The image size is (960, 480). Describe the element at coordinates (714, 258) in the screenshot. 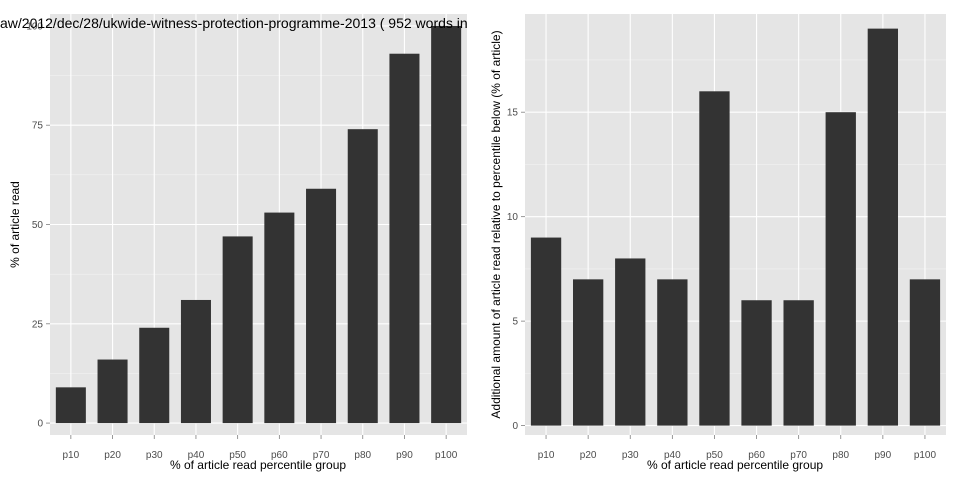

I see `right-bar-p50` at that location.